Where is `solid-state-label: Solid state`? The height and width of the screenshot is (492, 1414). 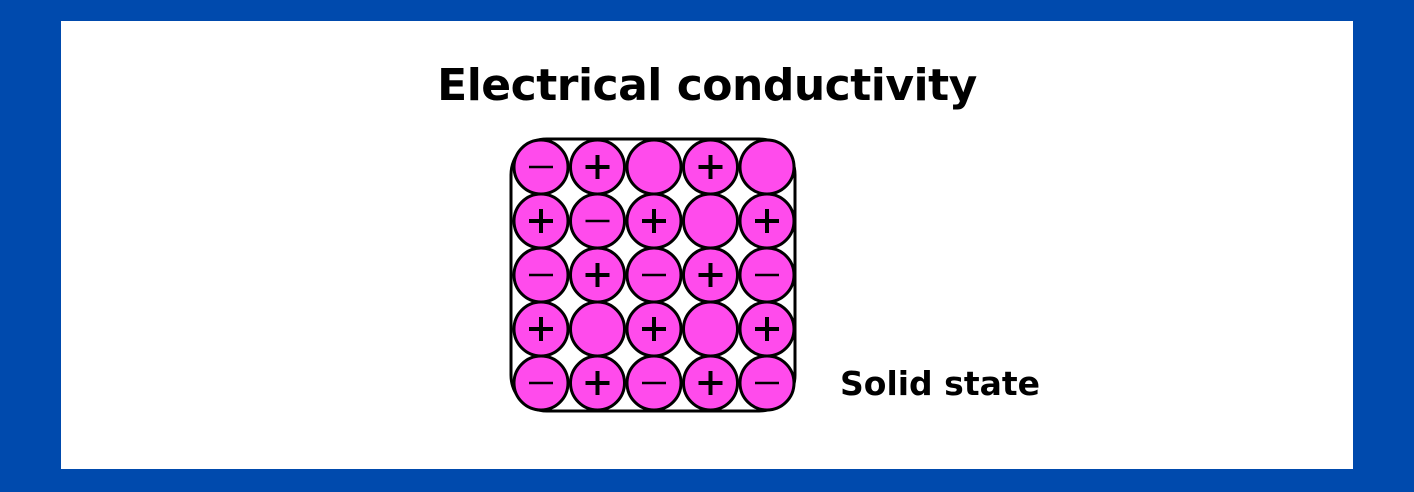 solid-state-label: Solid state is located at coordinates (940, 383).